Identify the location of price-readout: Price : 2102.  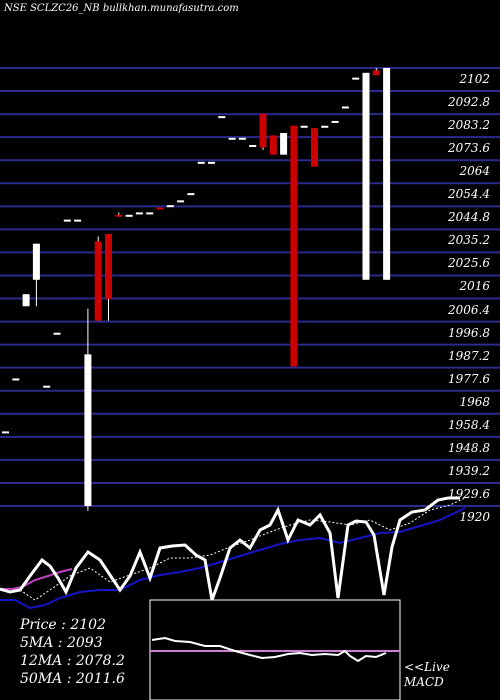
(63, 625).